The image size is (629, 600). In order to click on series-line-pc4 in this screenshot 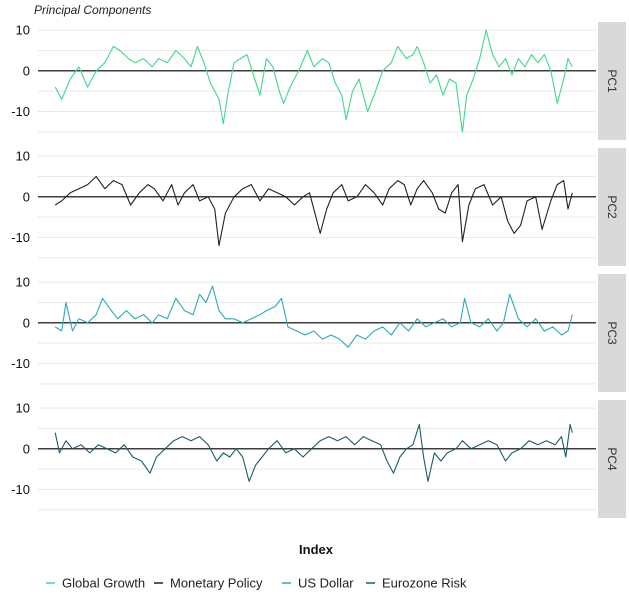, I will do `click(313, 452)`.